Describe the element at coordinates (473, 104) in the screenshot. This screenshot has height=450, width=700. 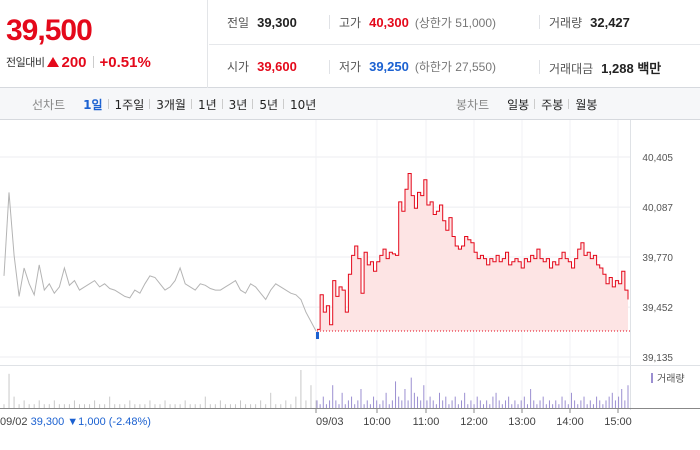
I see `candle-chart-title: 봉차트` at that location.